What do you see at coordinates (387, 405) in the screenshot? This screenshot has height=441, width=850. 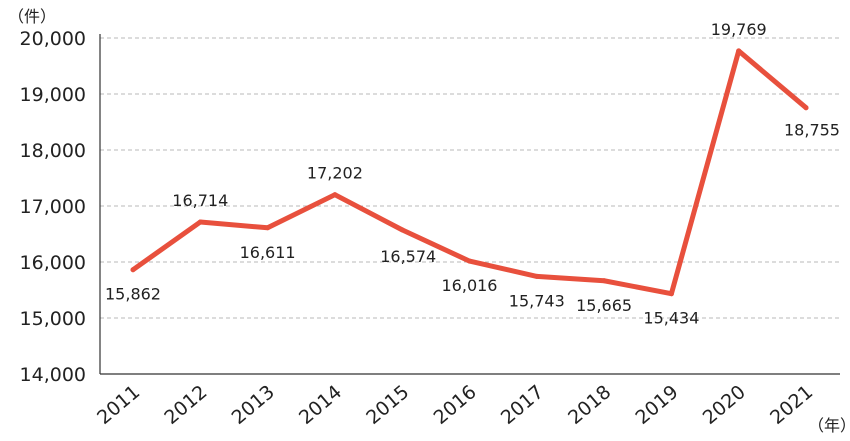 I see `x-tick-label-4: 2015` at bounding box center [387, 405].